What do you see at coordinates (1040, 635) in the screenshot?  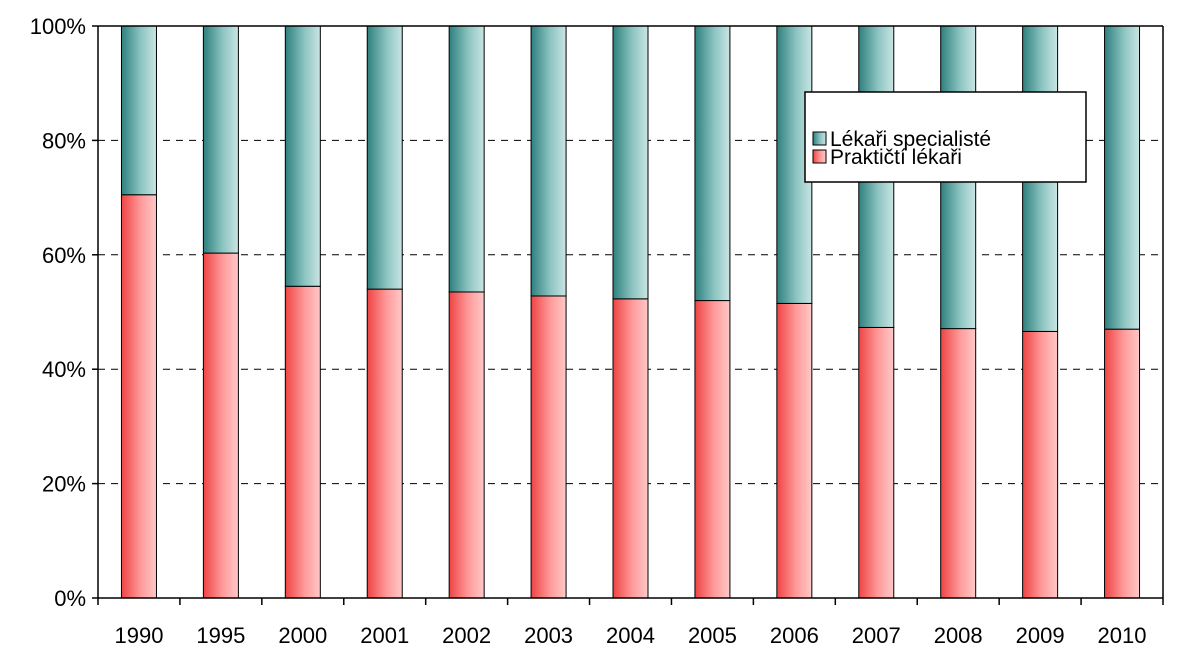 I see `x-tick-label: 2009` at bounding box center [1040, 635].